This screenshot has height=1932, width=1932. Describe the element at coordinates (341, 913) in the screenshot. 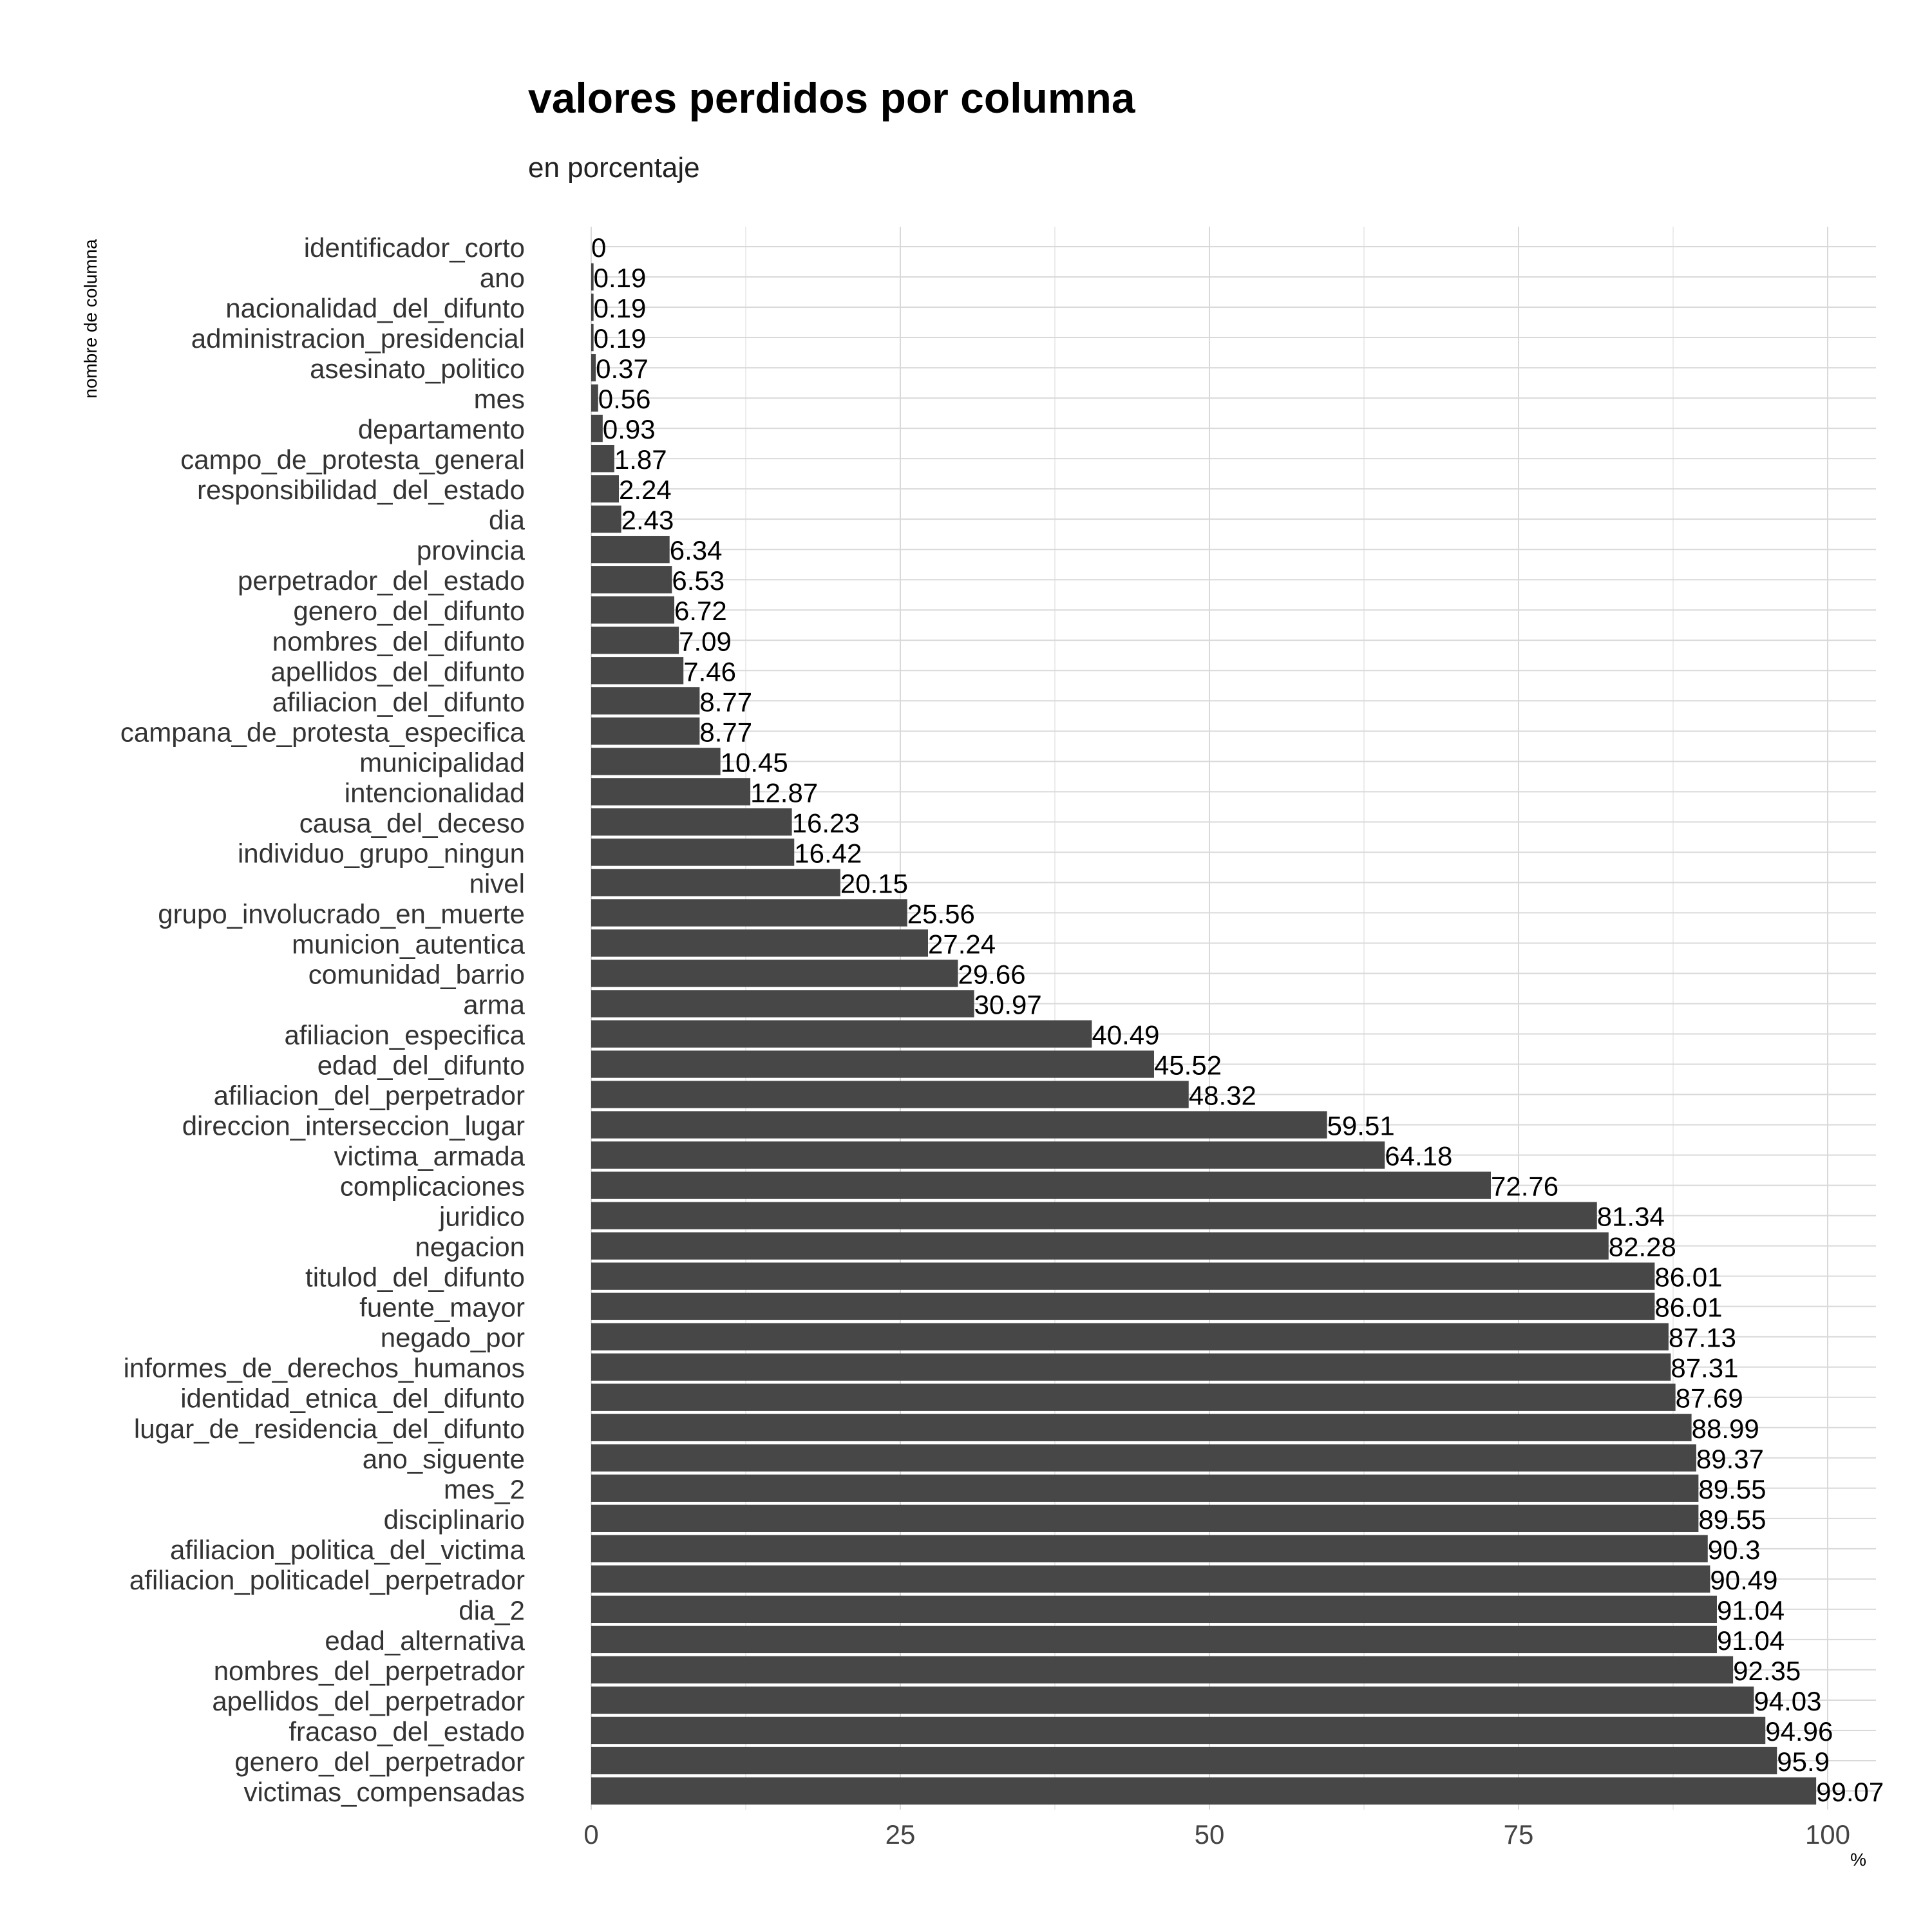

I see `category-label: grupo_involucrado_en_muerte` at that location.